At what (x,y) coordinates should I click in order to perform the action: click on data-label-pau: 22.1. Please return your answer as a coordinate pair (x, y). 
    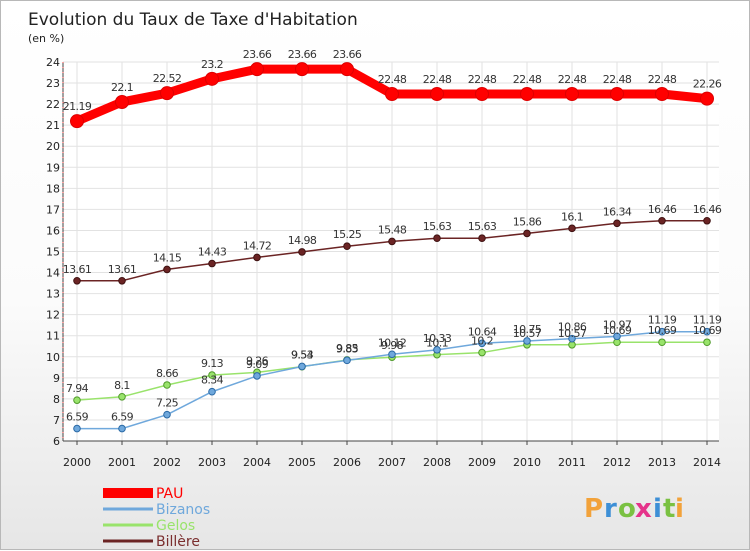
    Looking at the image, I should click on (122, 87).